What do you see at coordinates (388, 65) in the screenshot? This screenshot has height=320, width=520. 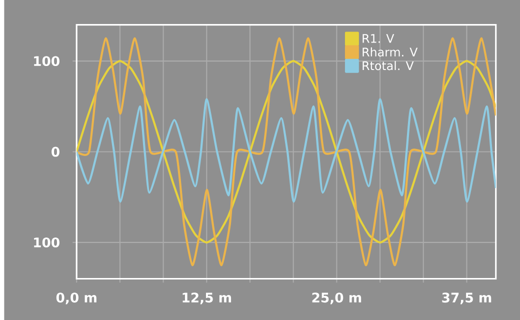 I see `legend-label: Rtotal. V` at bounding box center [388, 65].